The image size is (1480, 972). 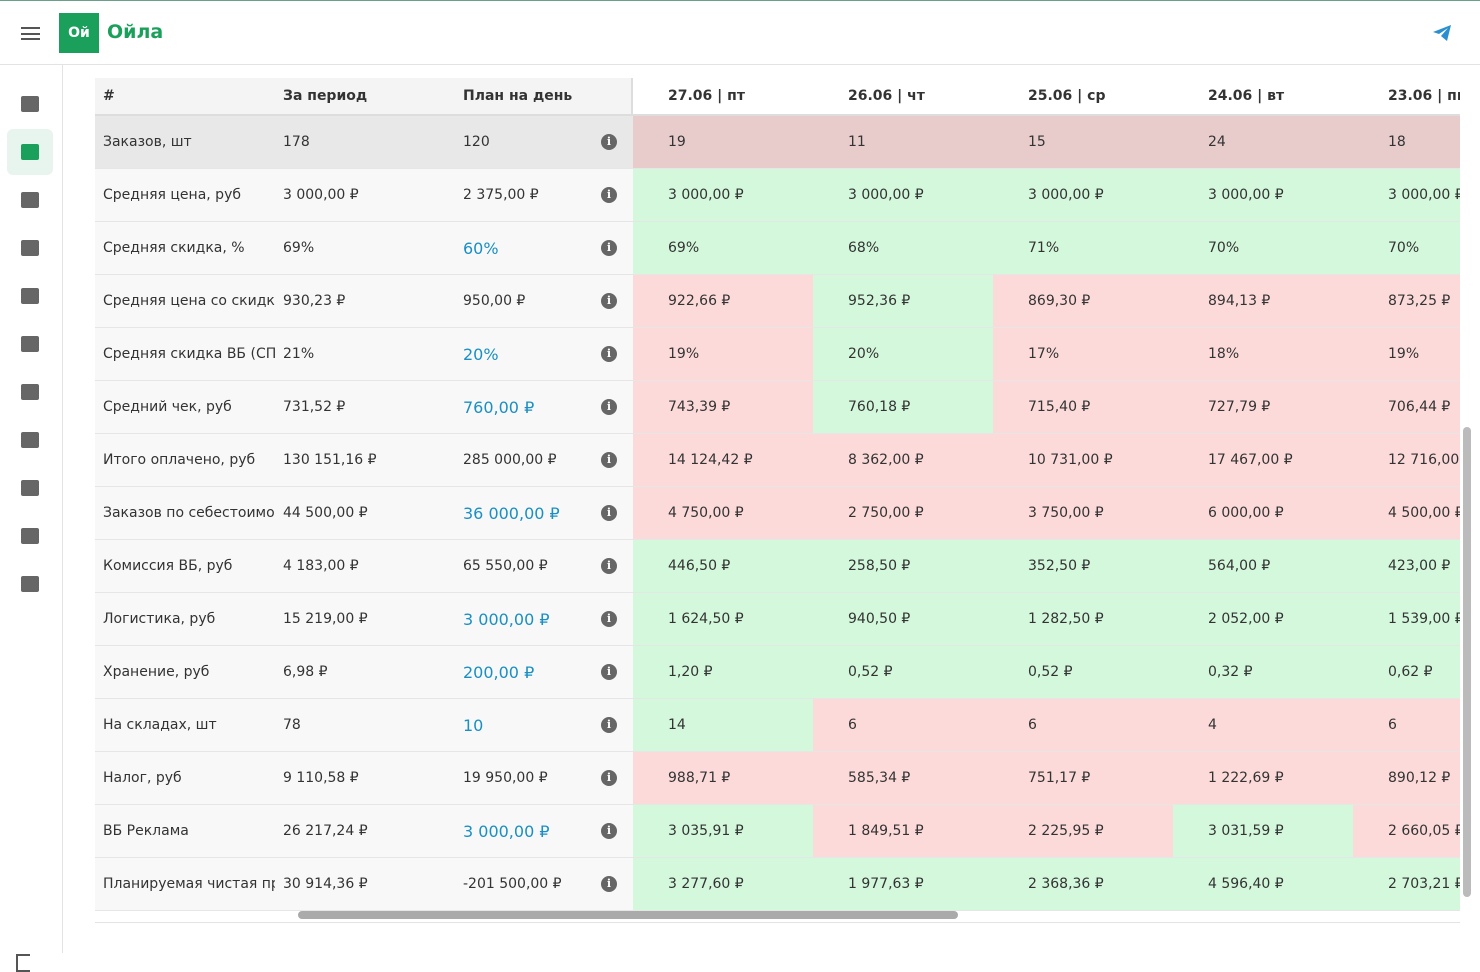 I want to click on day-value: 890,12 ₽, so click(x=1406, y=778).